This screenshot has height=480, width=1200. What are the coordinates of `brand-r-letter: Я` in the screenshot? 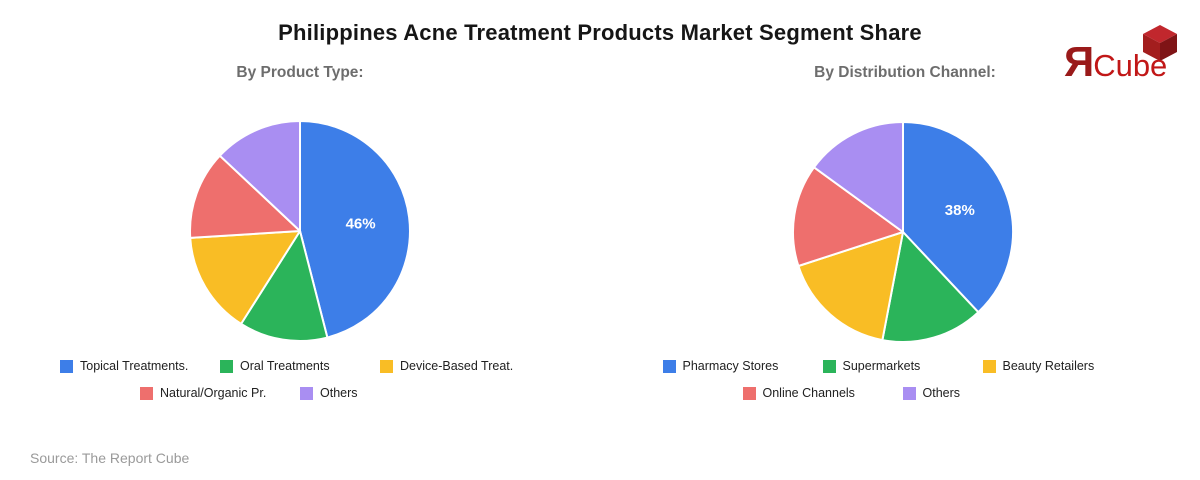 It's located at (1079, 61).